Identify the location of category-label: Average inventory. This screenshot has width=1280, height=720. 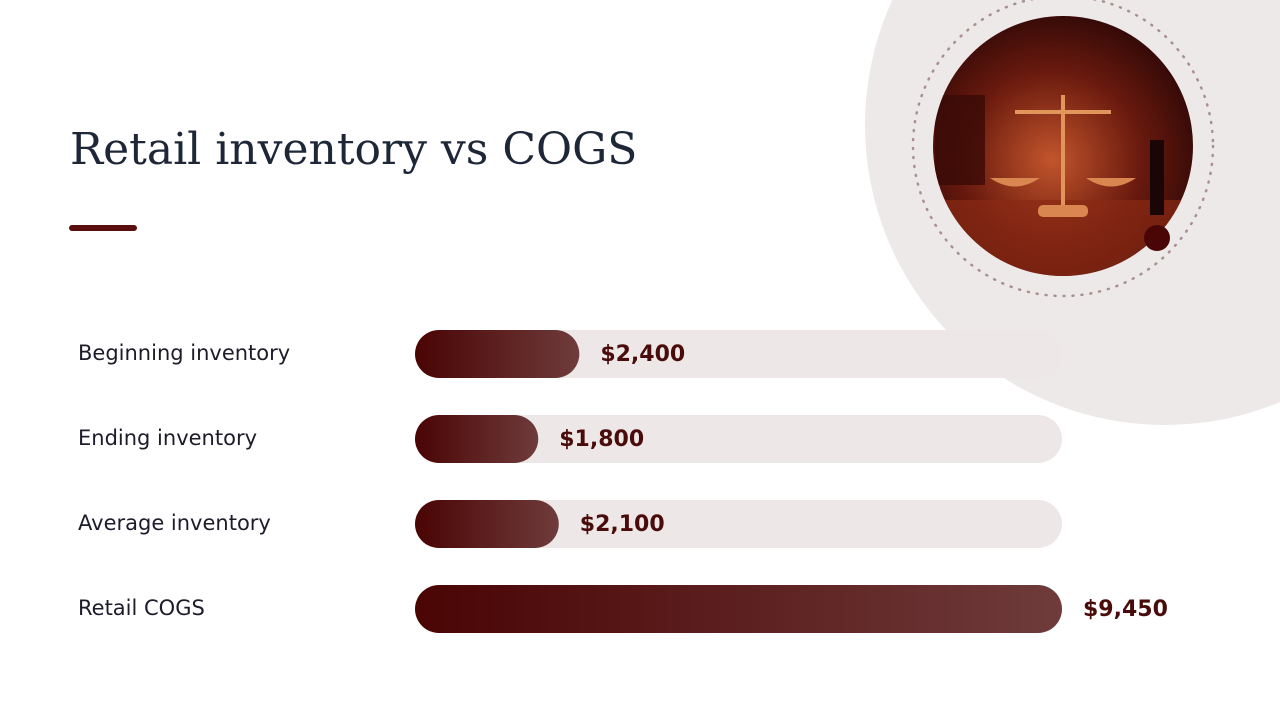
(174, 523).